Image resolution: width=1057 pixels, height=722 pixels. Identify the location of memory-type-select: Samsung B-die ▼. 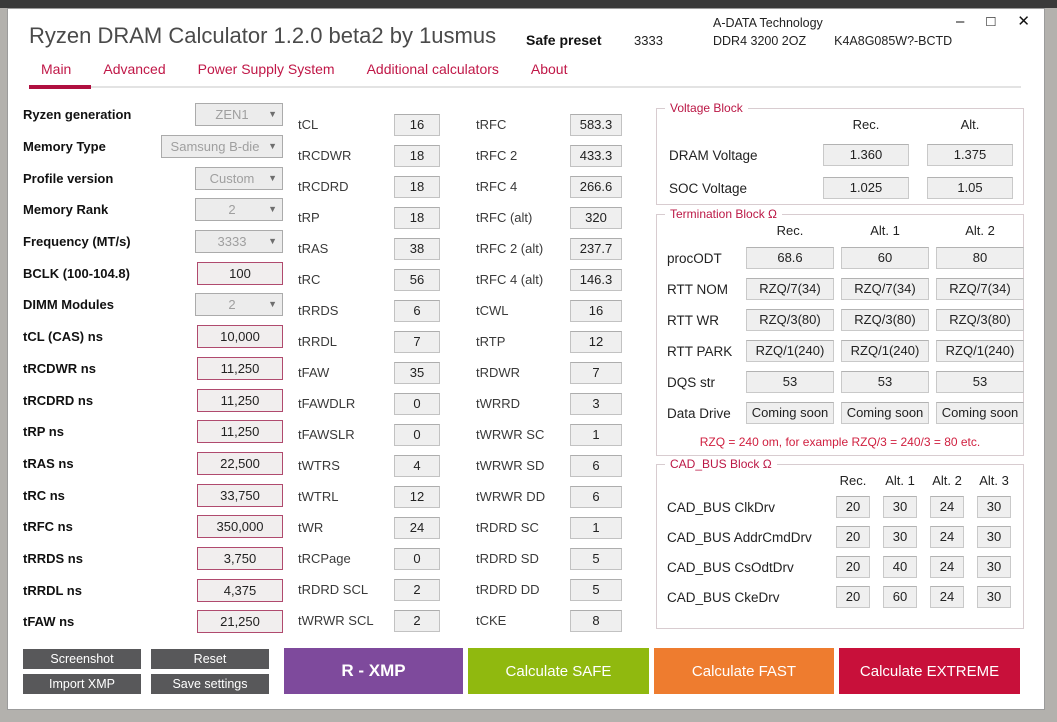
(222, 147).